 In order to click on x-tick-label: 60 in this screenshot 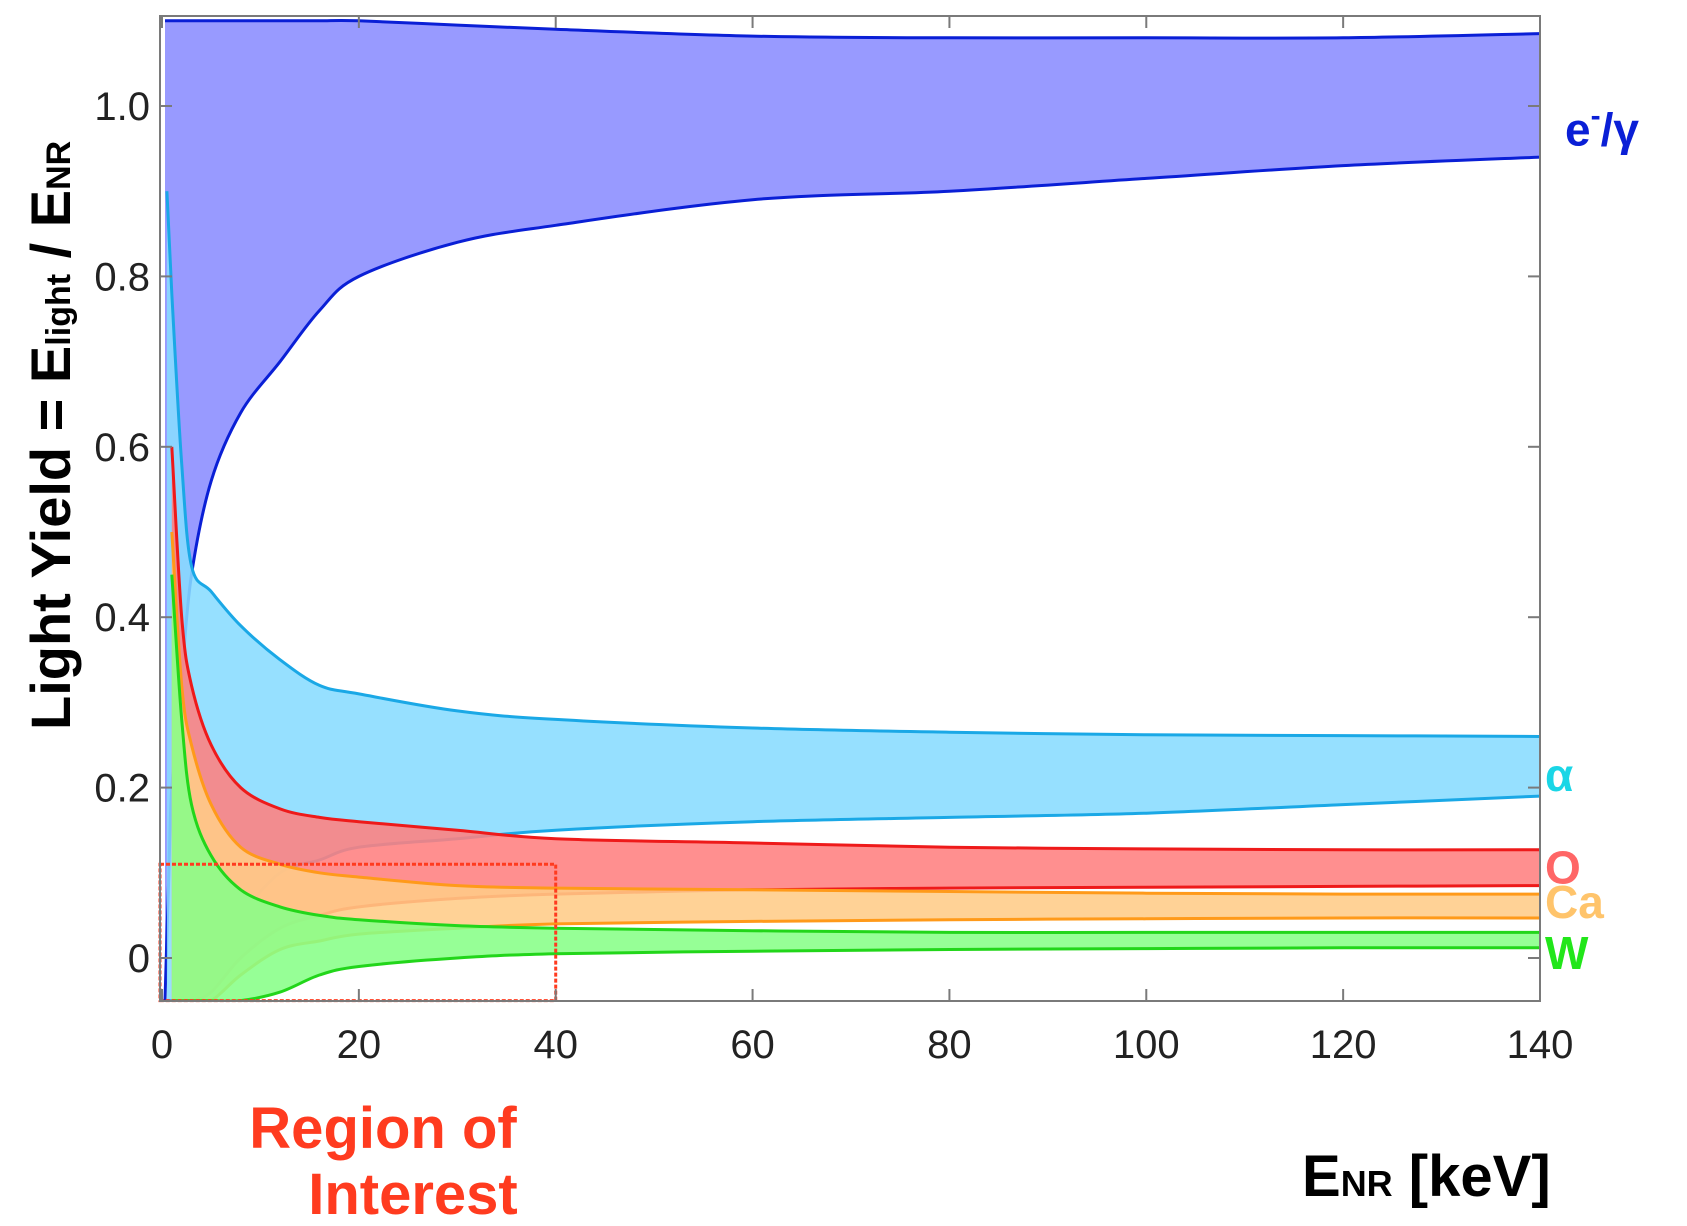, I will do `click(752, 1045)`.